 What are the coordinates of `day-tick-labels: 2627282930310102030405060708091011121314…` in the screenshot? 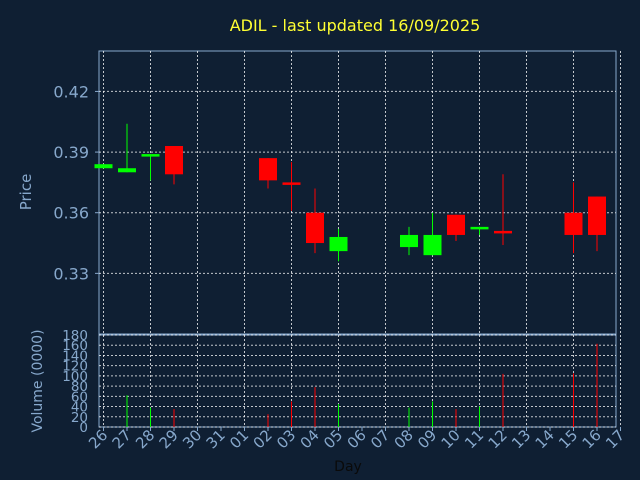 It's located at (356, 439).